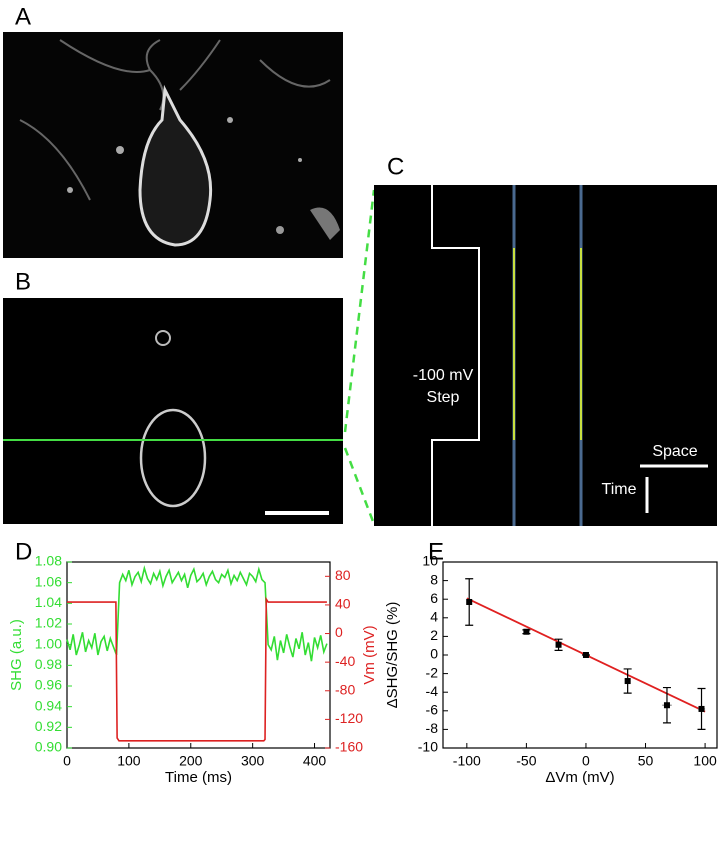  What do you see at coordinates (432, 672) in the screenshot?
I see `y-tick-label: -2` at bounding box center [432, 672].